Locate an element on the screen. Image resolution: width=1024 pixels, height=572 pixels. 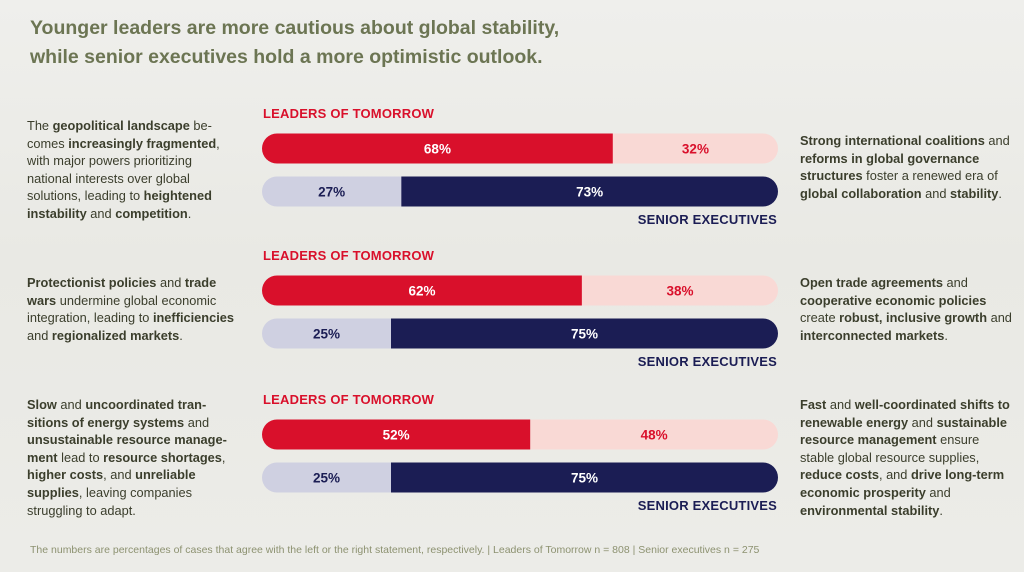
leaders-row2-left-value: 52% is located at coordinates (396, 435).